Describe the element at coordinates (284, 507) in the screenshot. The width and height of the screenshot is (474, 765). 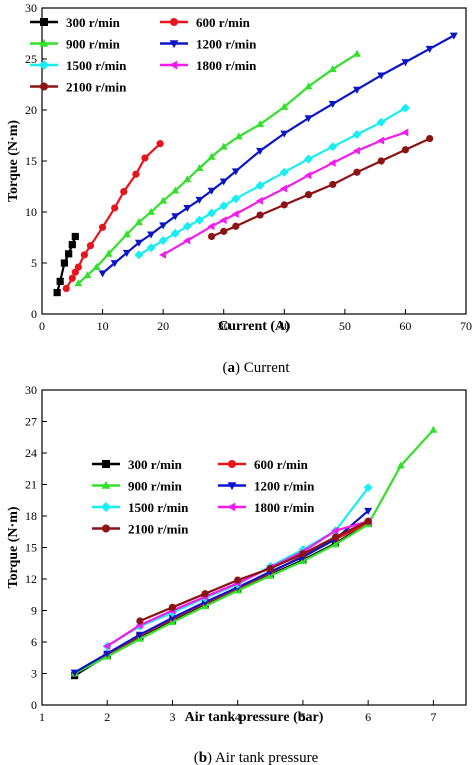
I see `legend-label: 1800 r/min` at that location.